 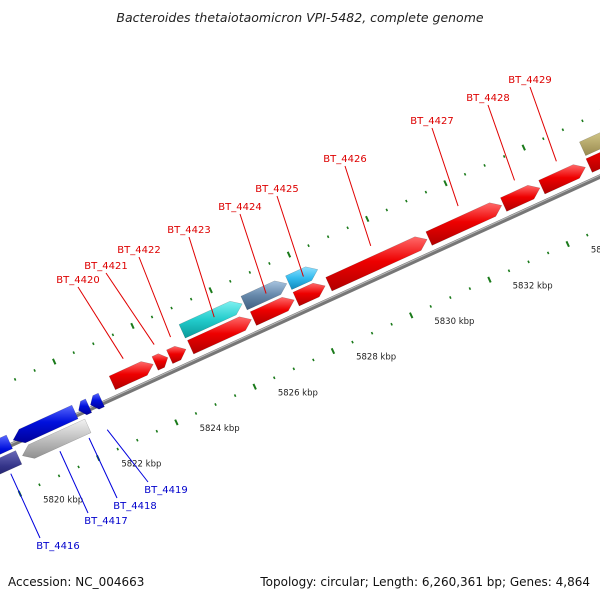 What do you see at coordinates (272, 311) in the screenshot?
I see `gene-bt4424` at bounding box center [272, 311].